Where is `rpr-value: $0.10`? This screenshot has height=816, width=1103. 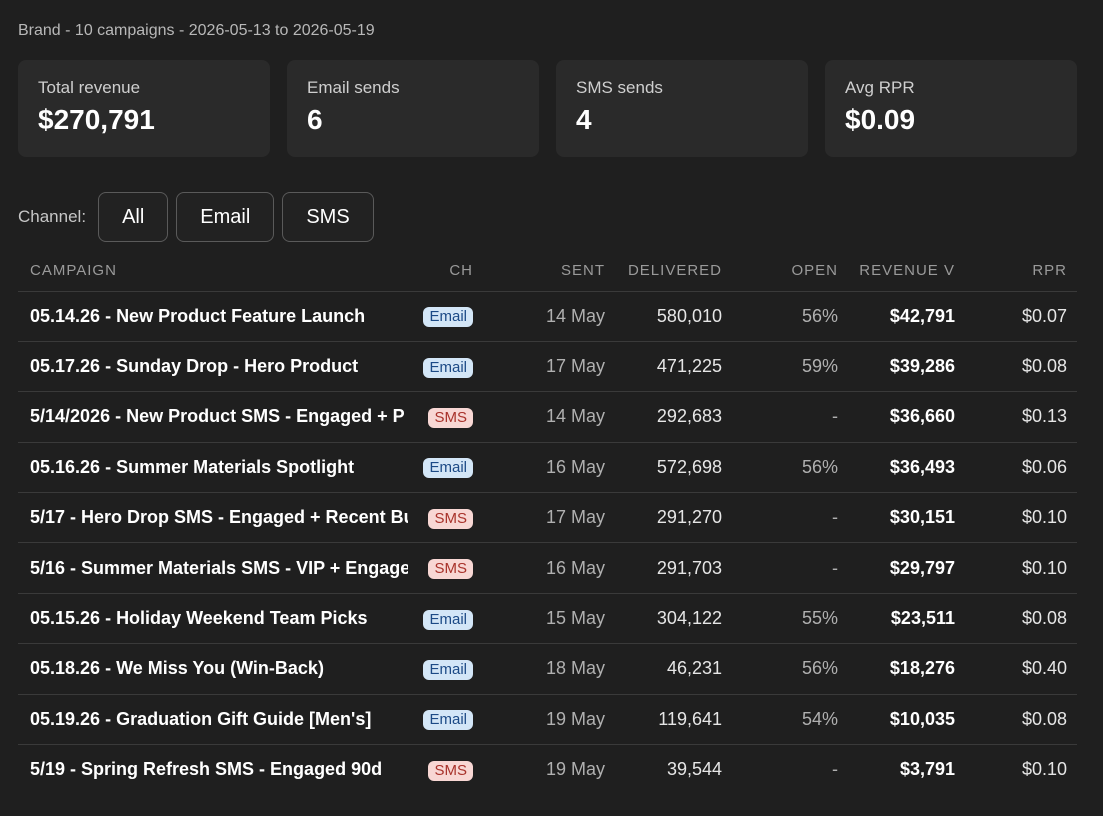 rpr-value: $0.10 is located at coordinates (1016, 518).